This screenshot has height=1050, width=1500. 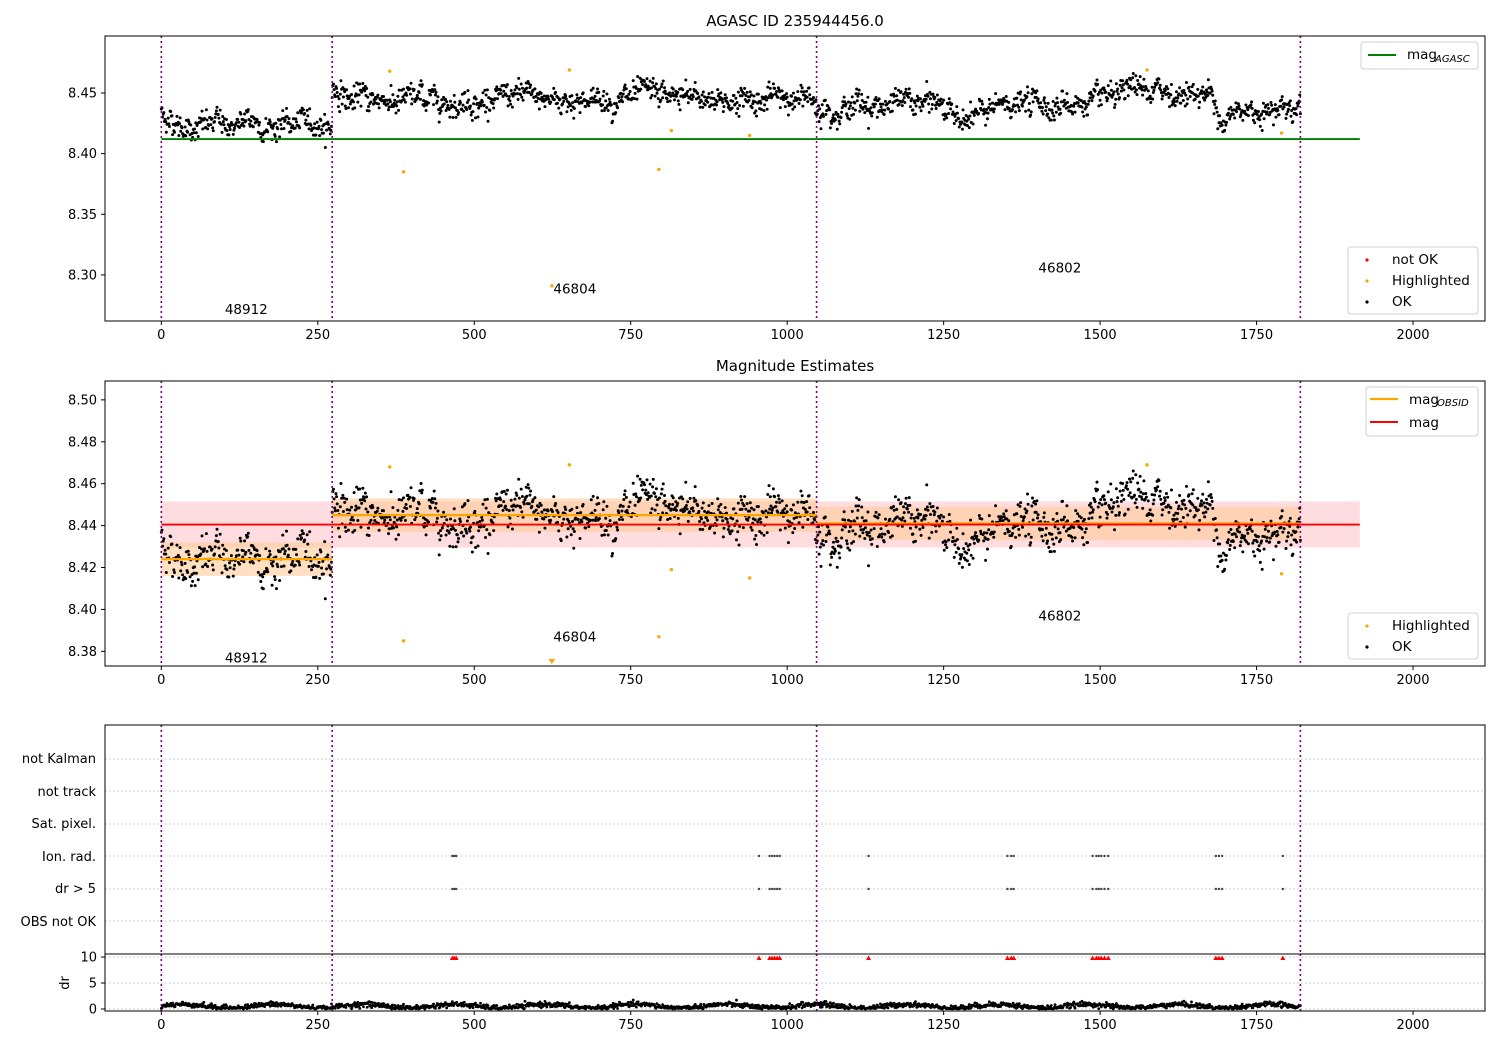 What do you see at coordinates (82, 526) in the screenshot?
I see `y-tick-label: 8.44` at bounding box center [82, 526].